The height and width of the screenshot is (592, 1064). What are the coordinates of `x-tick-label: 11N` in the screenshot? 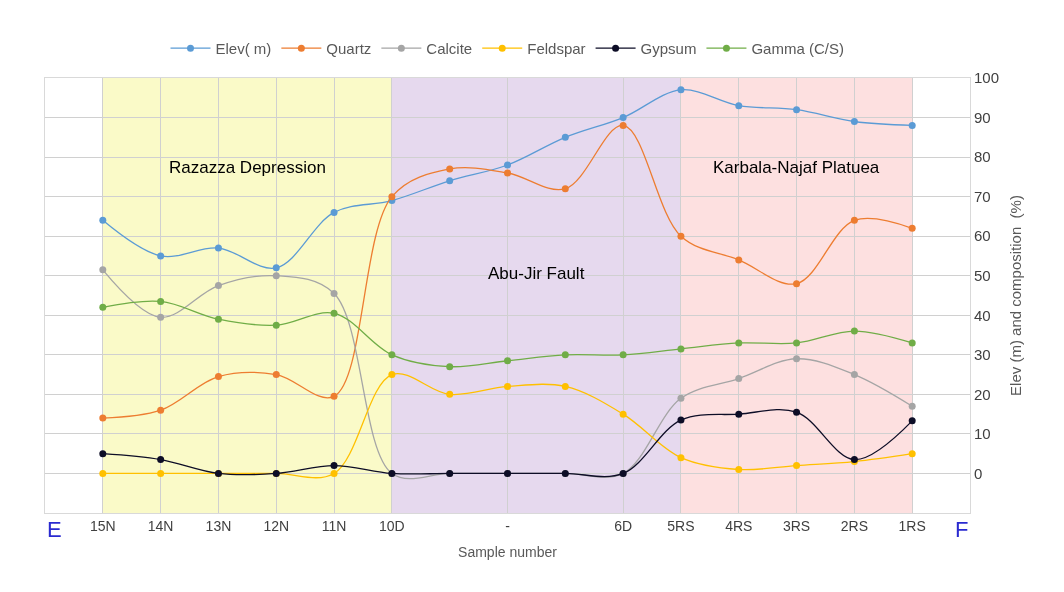 It's located at (334, 525).